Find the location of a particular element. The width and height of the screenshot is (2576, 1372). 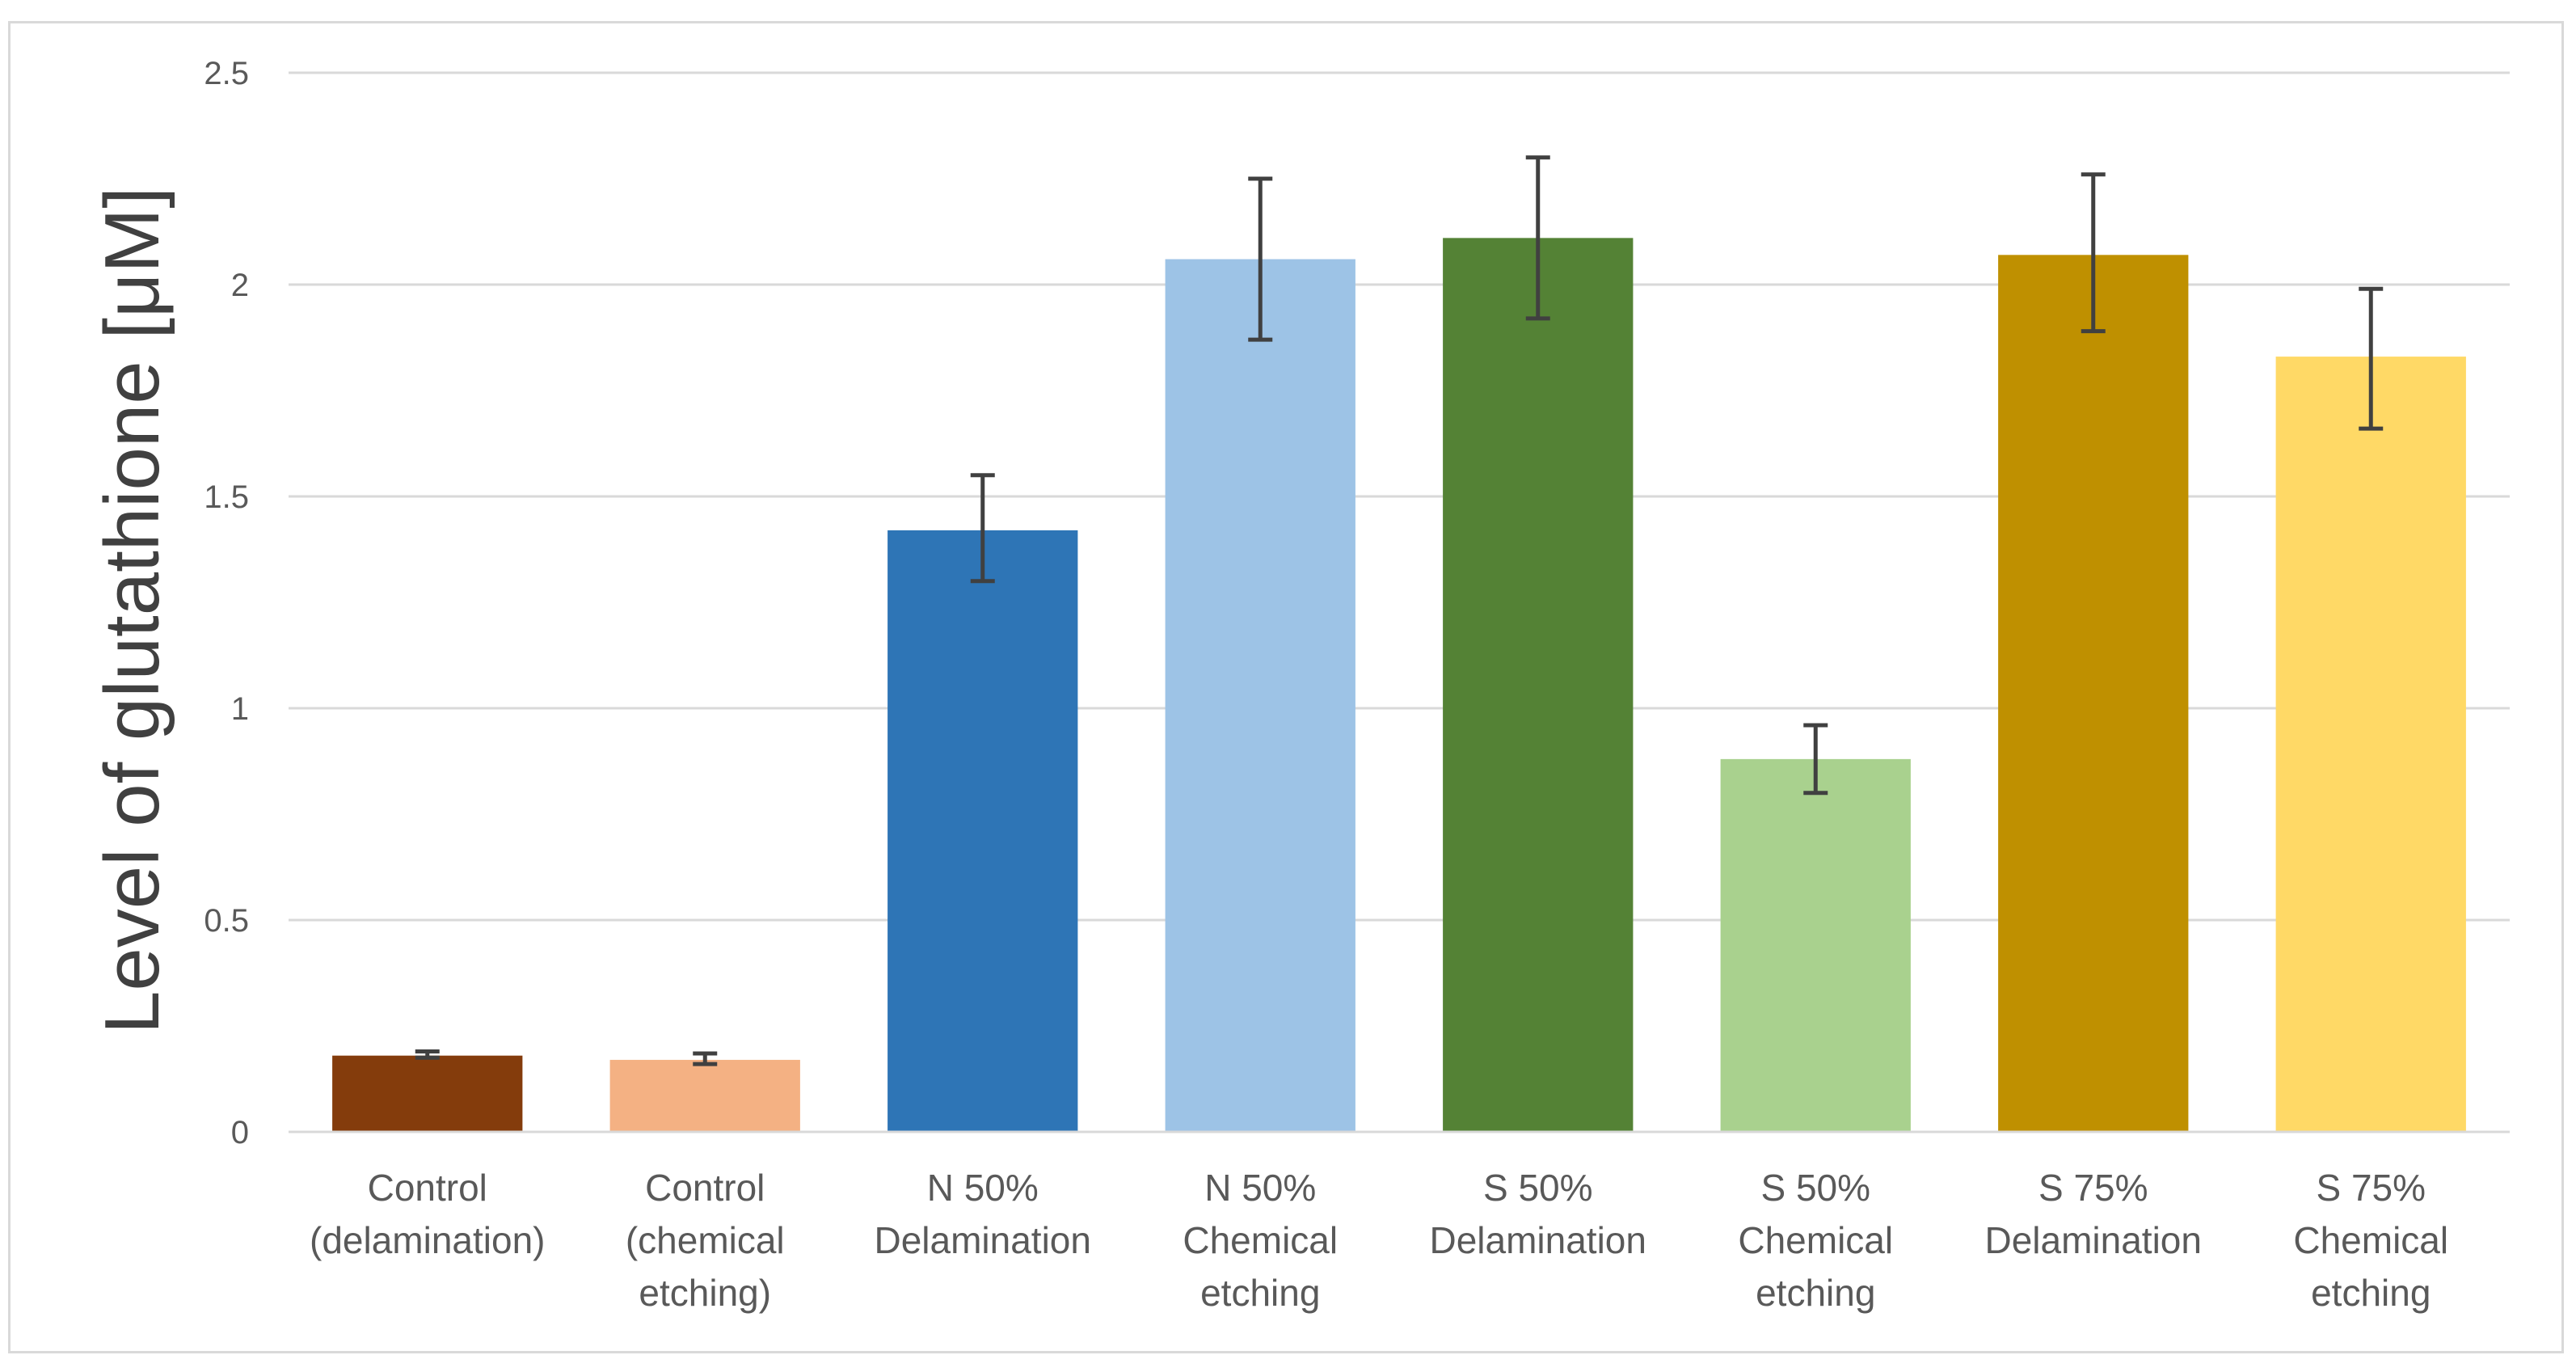

x-category-label: S 50% Delamination is located at coordinates (1538, 1214).